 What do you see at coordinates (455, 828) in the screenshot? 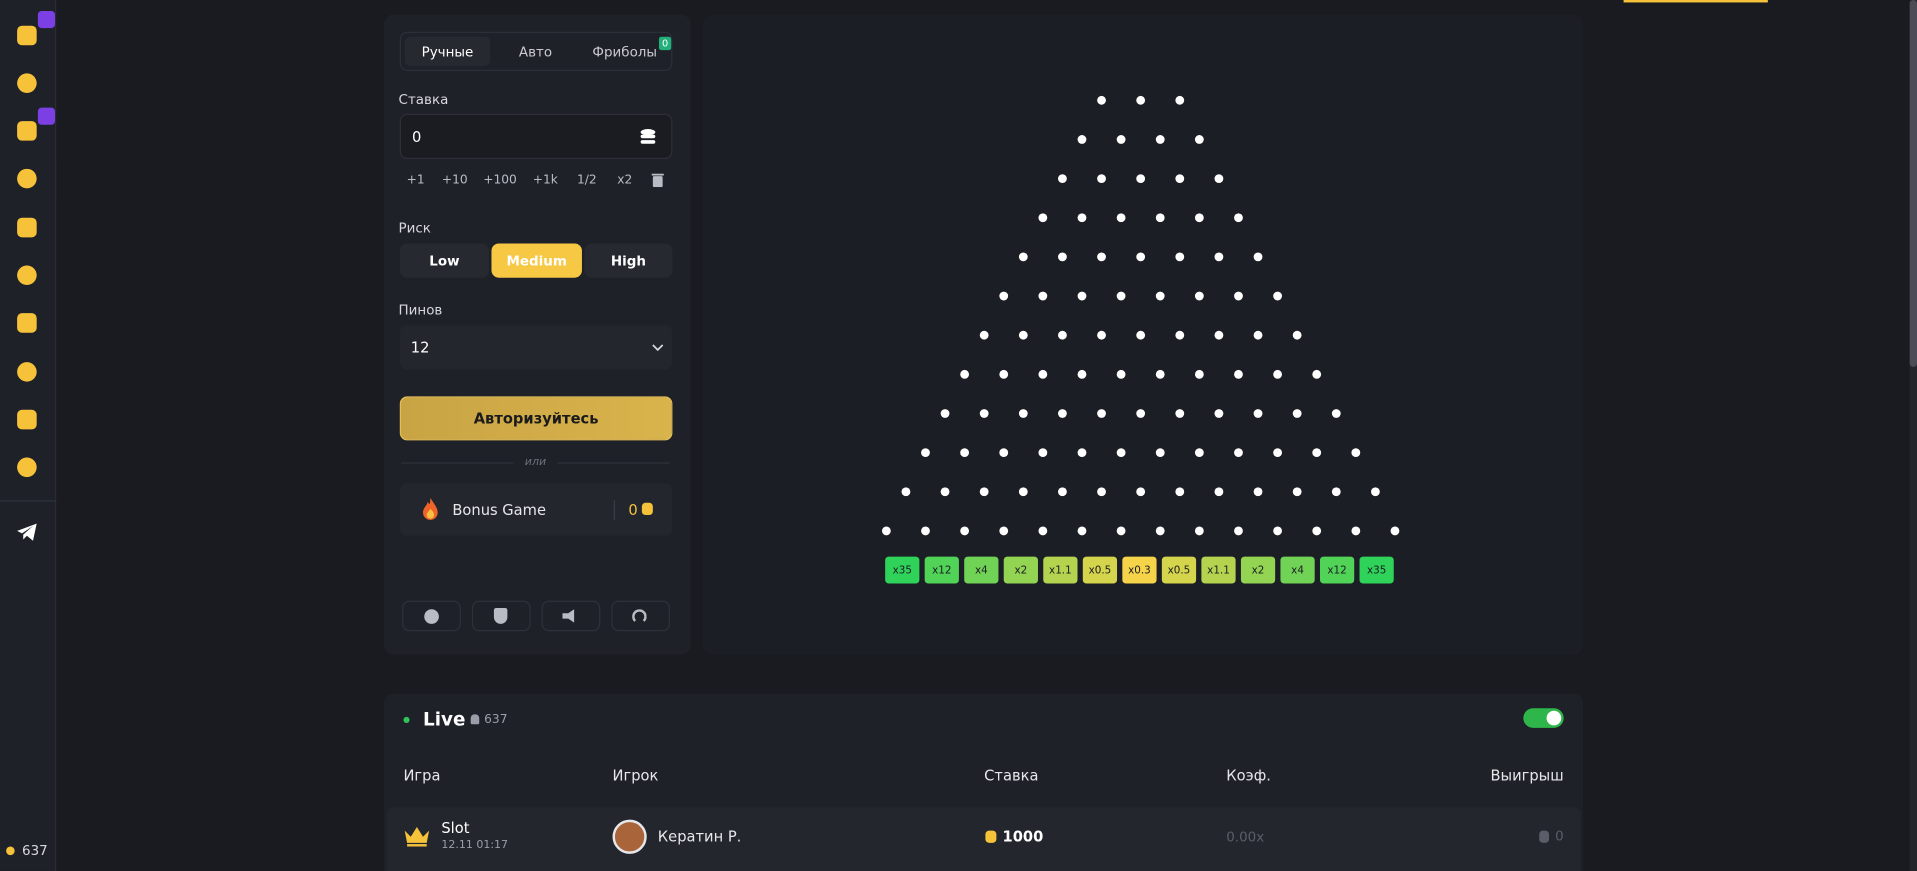
I see `row-game: Slot` at bounding box center [455, 828].